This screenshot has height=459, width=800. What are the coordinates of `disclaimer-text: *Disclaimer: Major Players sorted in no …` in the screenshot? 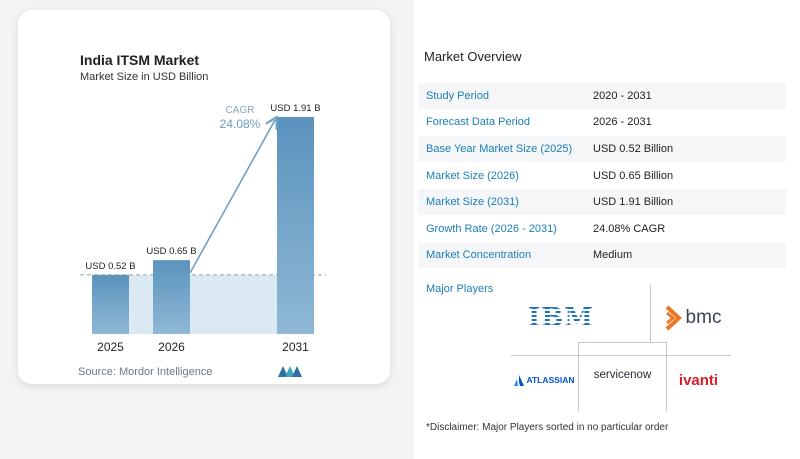 It's located at (547, 427).